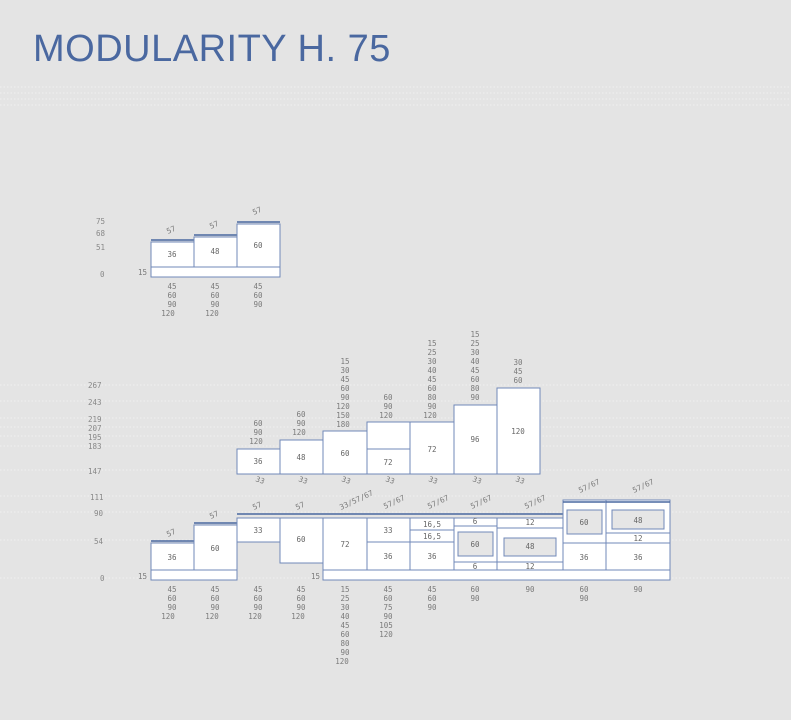  I want to click on y-tick: 207, so click(95, 428).